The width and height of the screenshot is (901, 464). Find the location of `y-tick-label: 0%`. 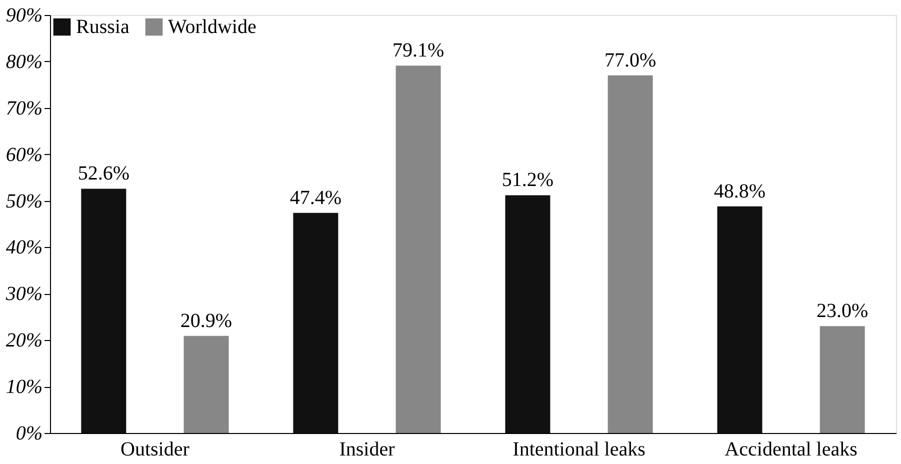

y-tick-label: 0% is located at coordinates (29, 433).